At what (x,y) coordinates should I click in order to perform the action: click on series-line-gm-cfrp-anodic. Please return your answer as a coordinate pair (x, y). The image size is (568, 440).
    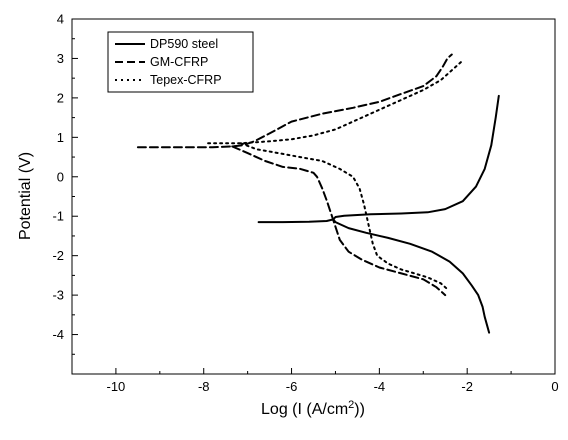
    Looking at the image, I should click on (294, 101).